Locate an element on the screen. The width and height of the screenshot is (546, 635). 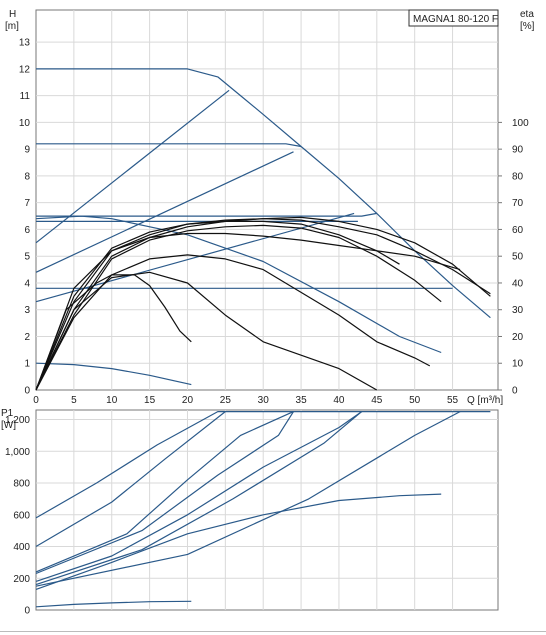
x-tick-label-8: 40 is located at coordinates (339, 400).